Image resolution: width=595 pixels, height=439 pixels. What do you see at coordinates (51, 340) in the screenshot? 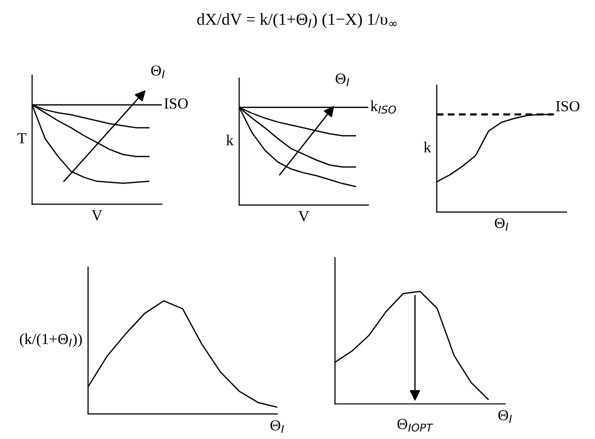
I see `y-axis-title: (k/(1+Θ$_{I}$))` at bounding box center [51, 340].